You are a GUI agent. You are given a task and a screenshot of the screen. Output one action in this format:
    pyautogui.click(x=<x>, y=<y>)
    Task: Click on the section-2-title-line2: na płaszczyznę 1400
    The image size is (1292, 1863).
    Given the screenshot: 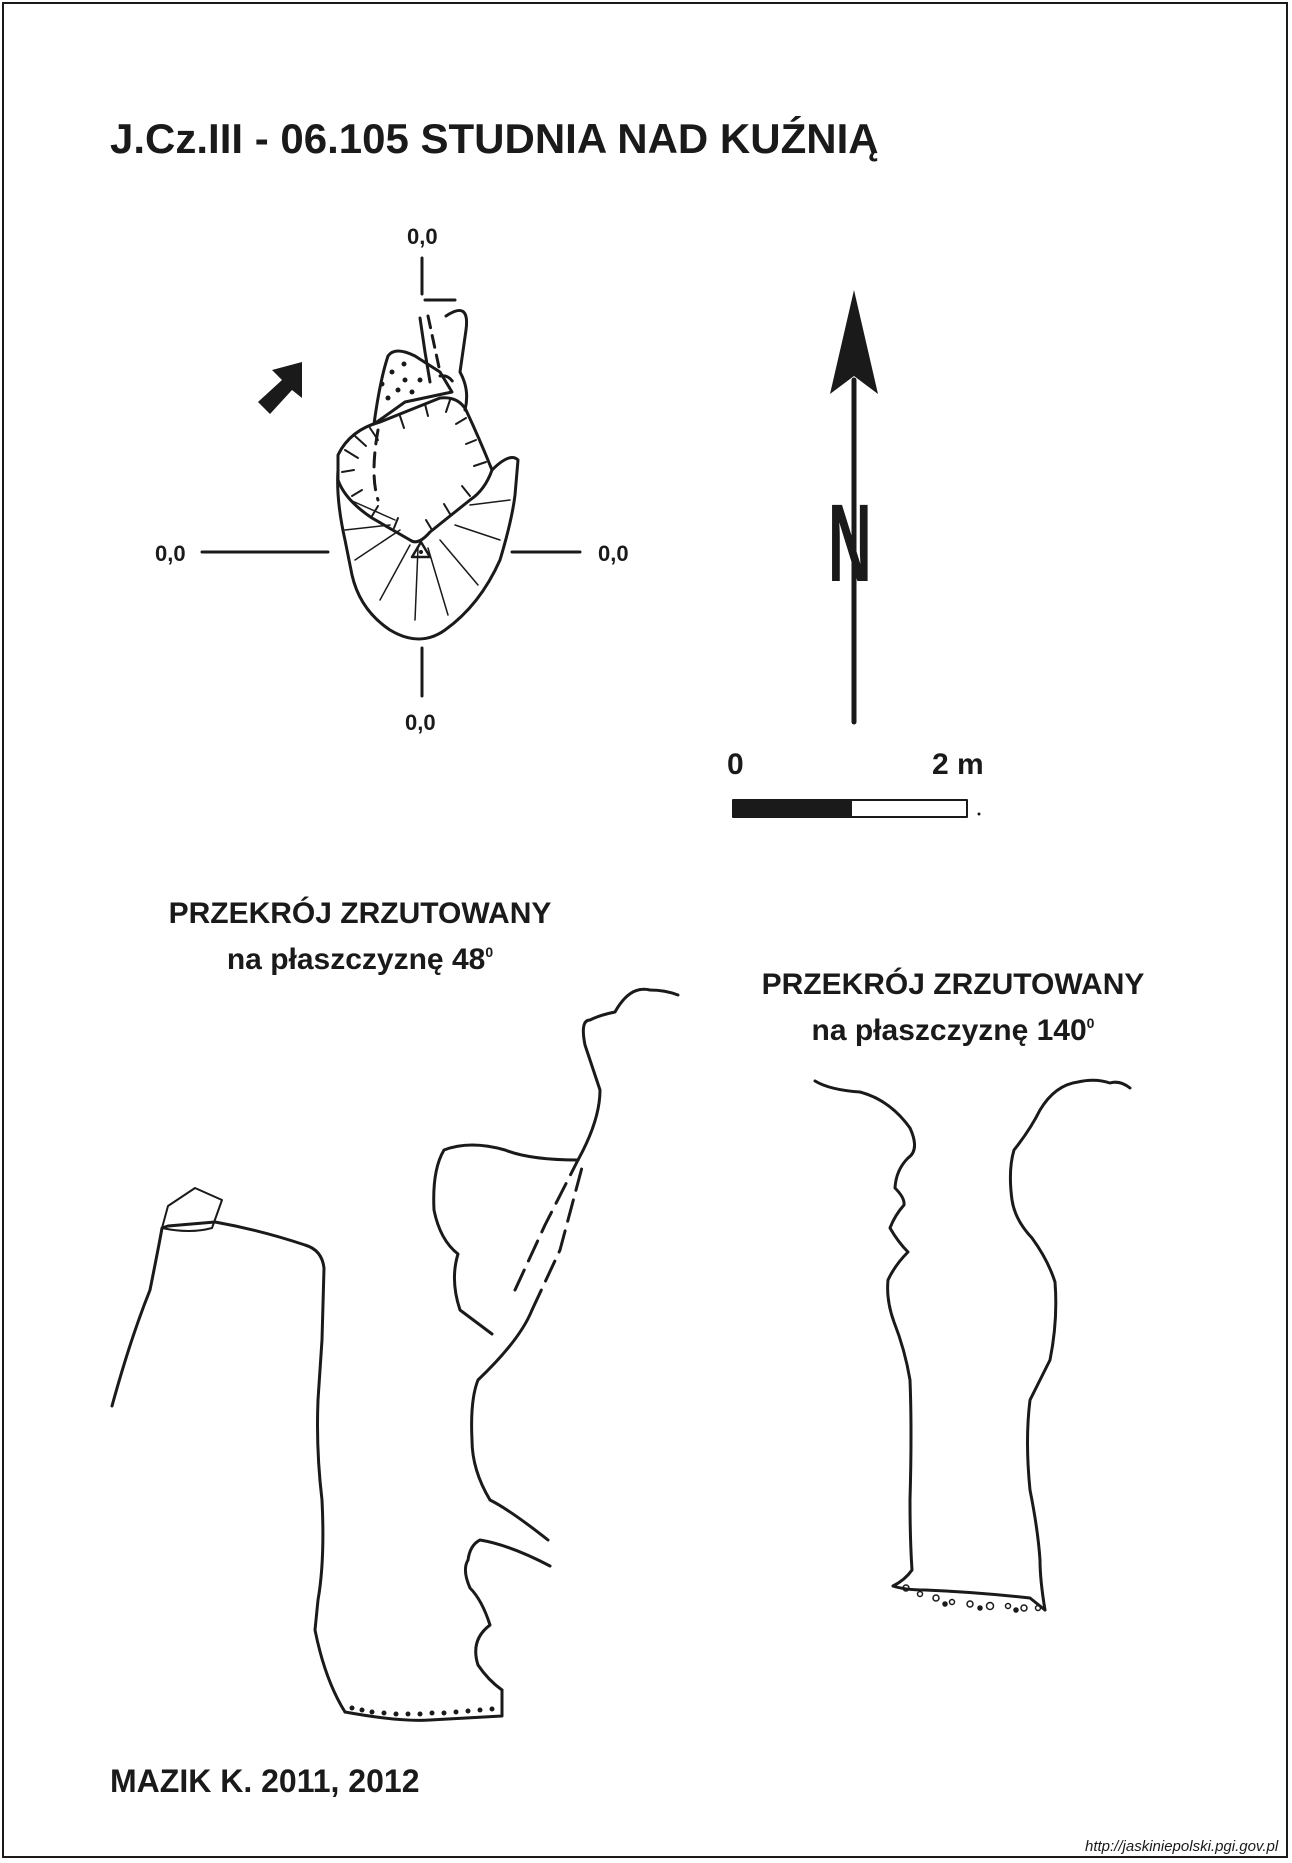 What is the action you would take?
    pyautogui.click(x=953, y=1027)
    